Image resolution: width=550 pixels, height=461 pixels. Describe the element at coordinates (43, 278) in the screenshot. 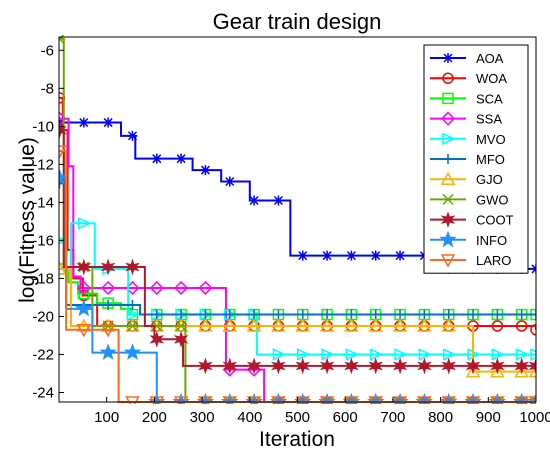

I see `y-tick-label: -18` at that location.